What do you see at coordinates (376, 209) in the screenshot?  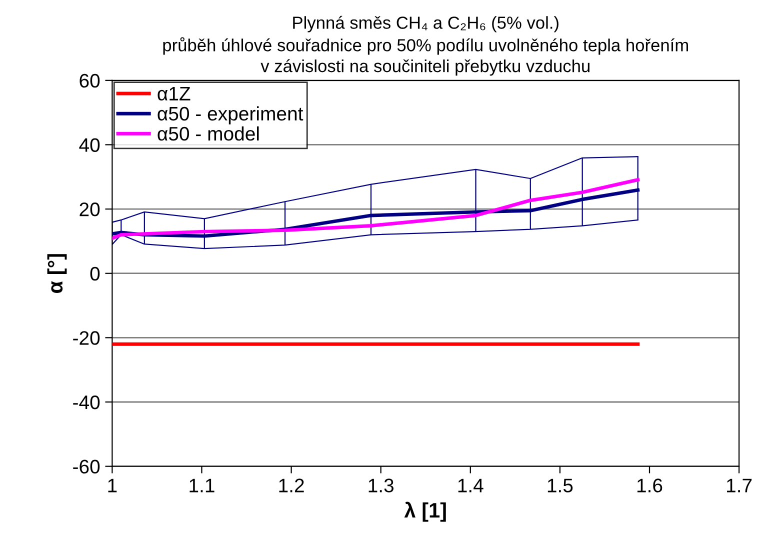 I see `line-series` at bounding box center [376, 209].